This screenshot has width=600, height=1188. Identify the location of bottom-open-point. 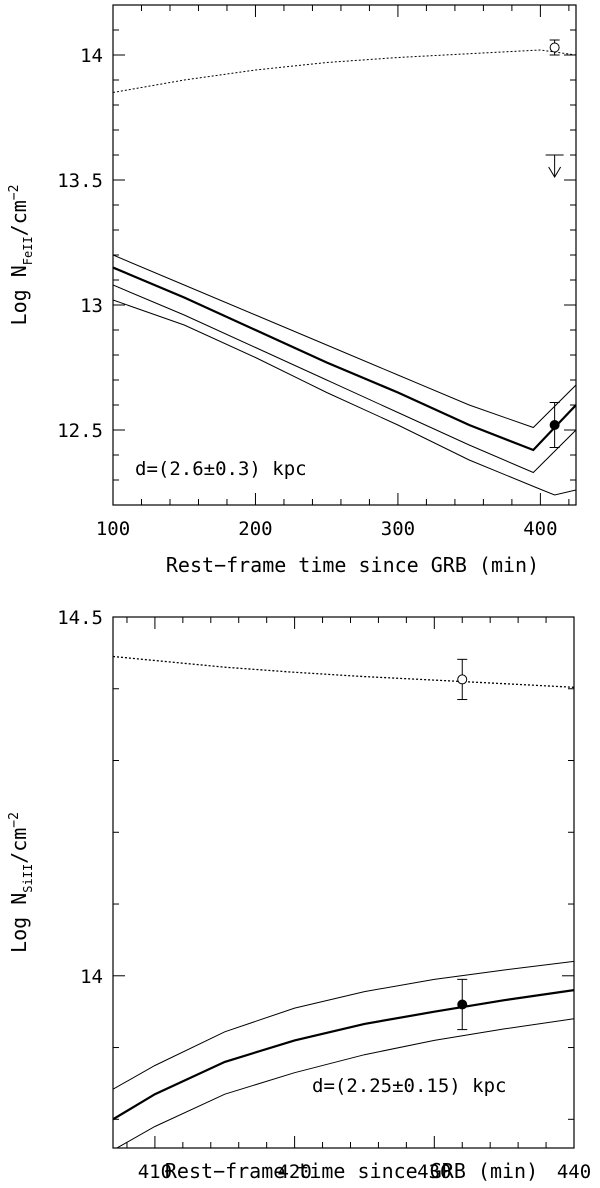
(462, 679).